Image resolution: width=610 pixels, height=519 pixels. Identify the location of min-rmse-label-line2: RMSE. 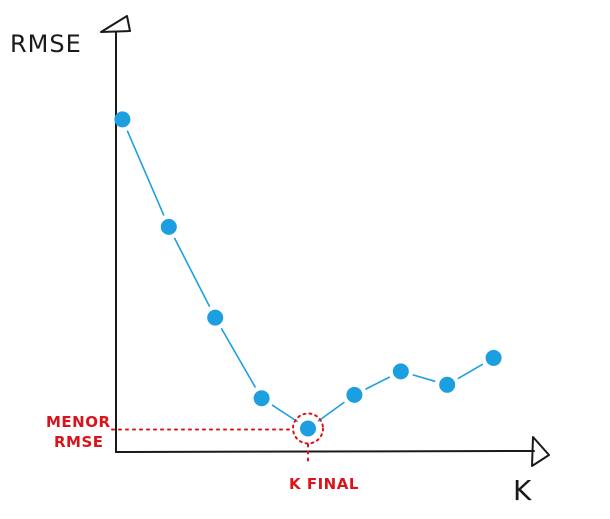
(79, 442).